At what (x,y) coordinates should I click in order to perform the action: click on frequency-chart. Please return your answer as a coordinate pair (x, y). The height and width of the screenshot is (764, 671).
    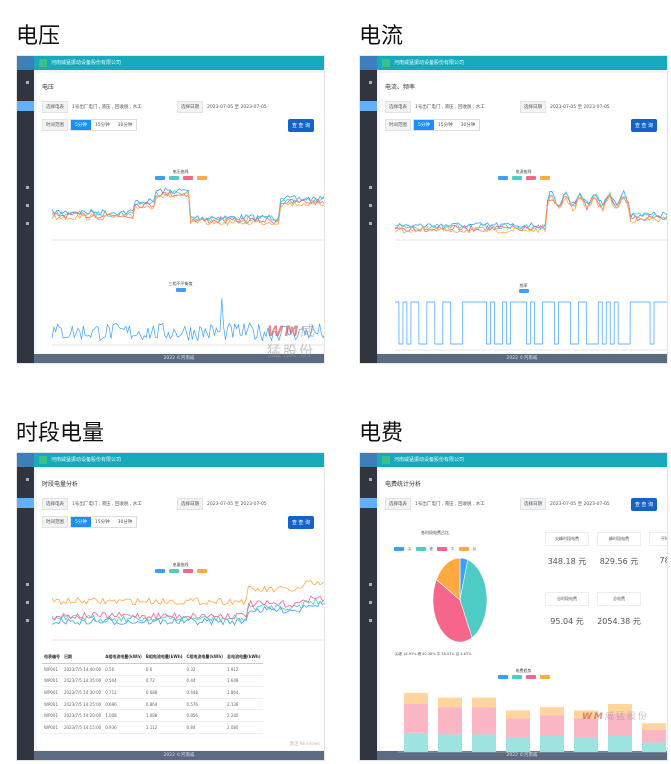
    Looking at the image, I should click on (531, 326).